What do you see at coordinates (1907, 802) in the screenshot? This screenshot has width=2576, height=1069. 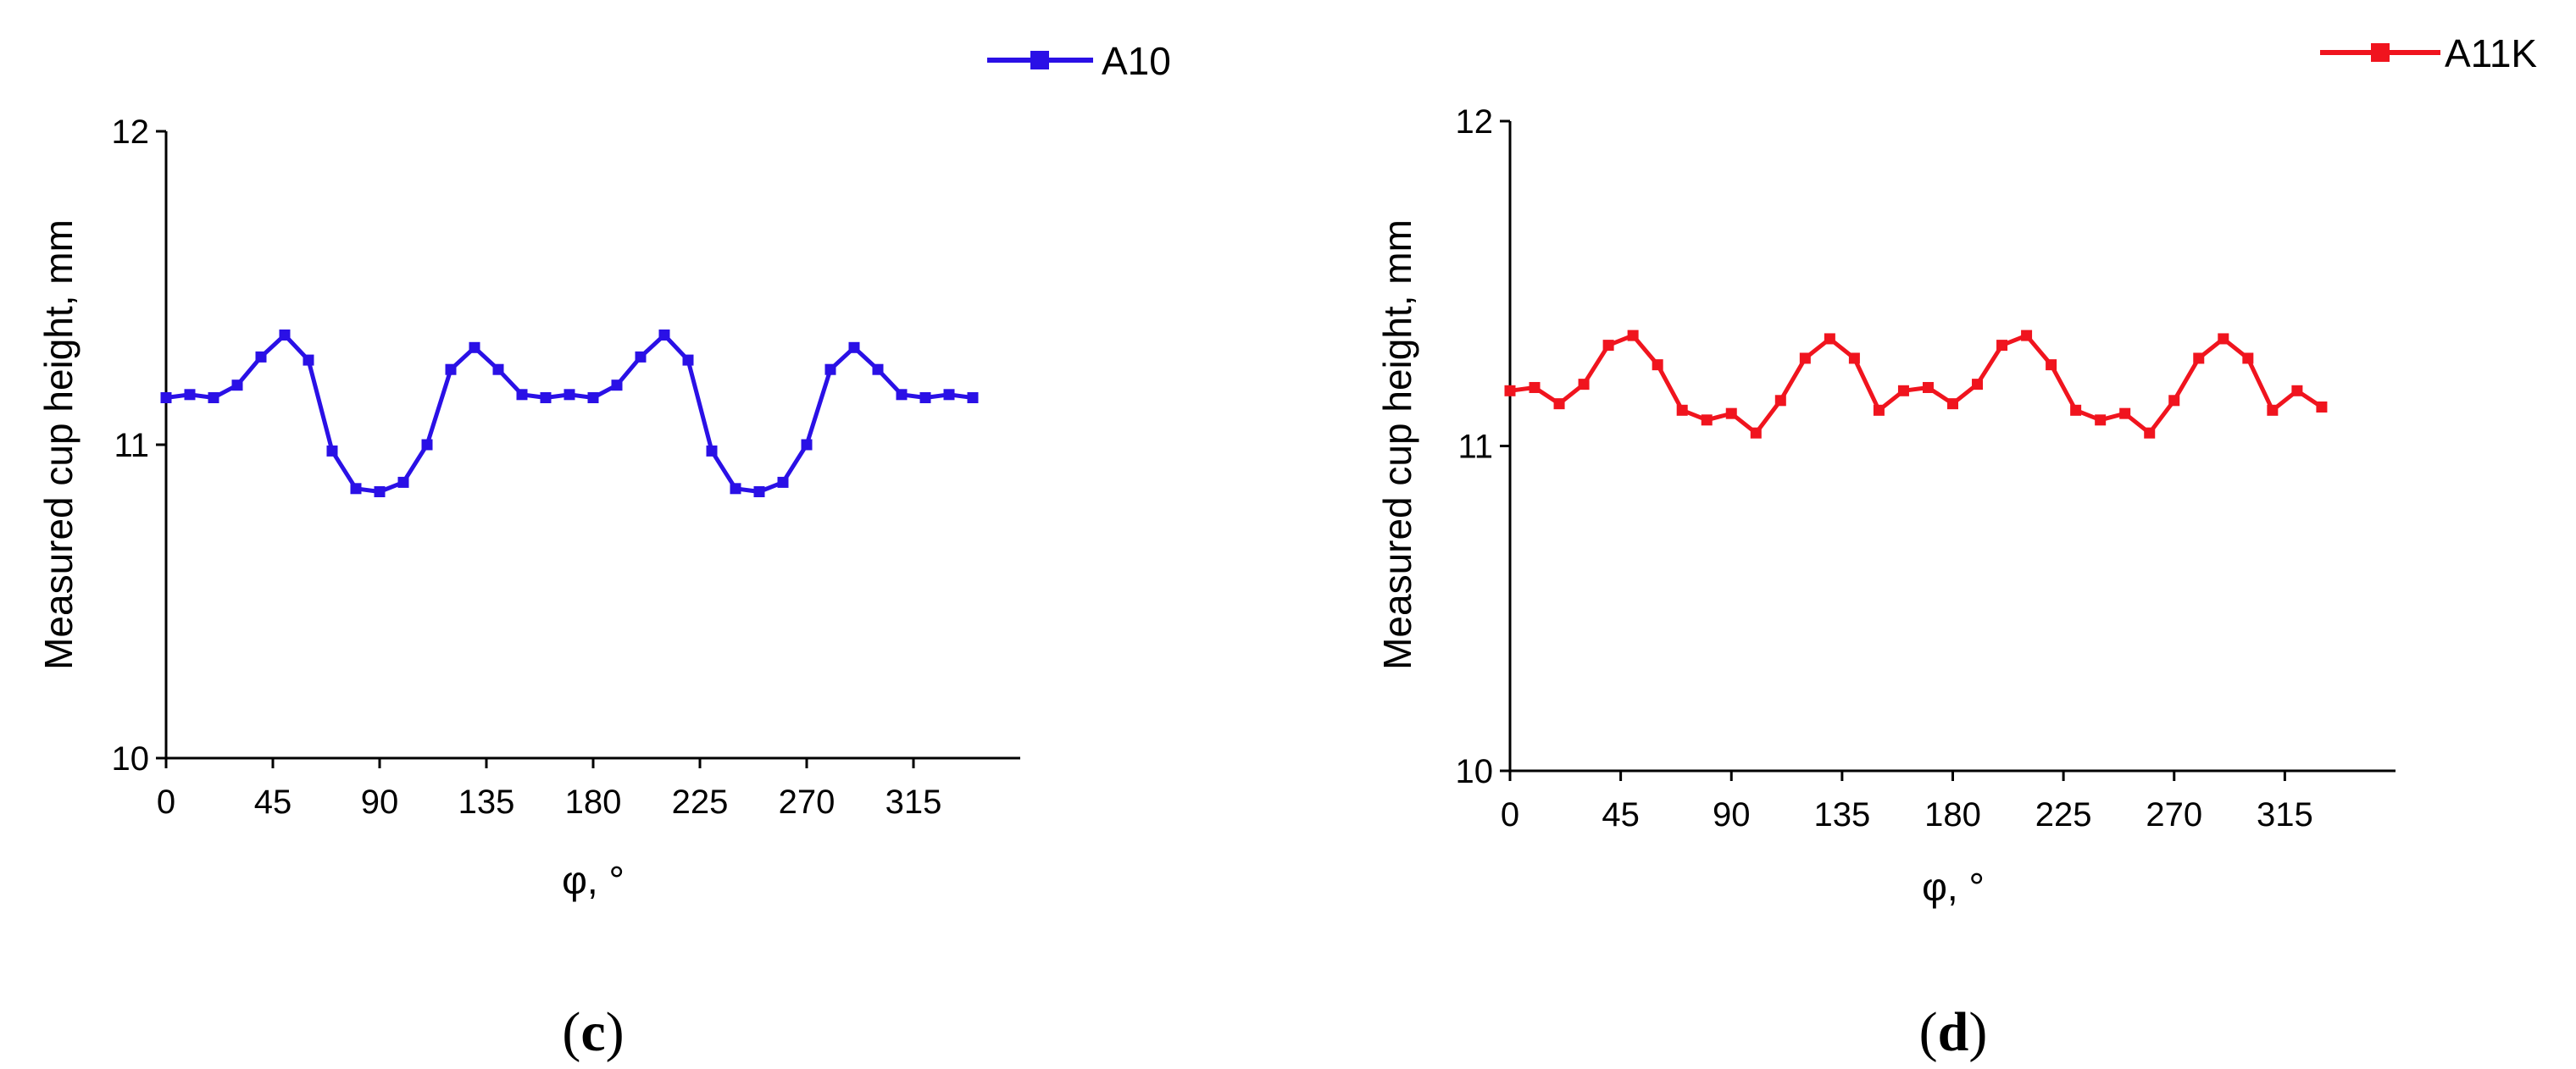 I see `x-ticks-d: 0 45 90 135 180 225 270 315` at bounding box center [1907, 802].